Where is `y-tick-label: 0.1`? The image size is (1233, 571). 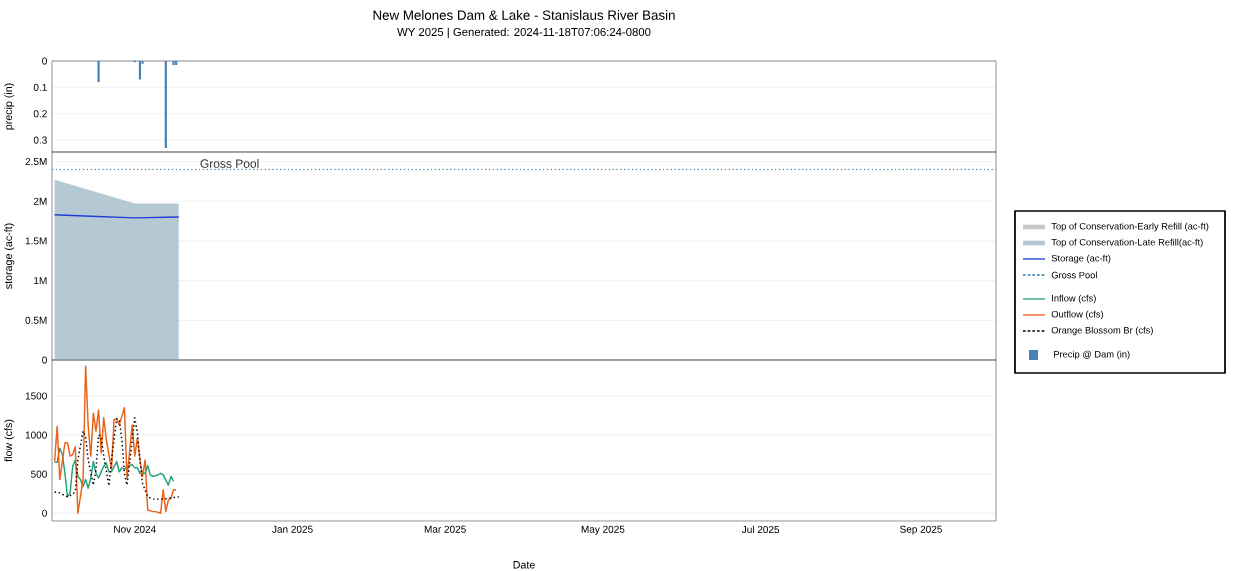 y-tick-label: 0.1 is located at coordinates (40, 87).